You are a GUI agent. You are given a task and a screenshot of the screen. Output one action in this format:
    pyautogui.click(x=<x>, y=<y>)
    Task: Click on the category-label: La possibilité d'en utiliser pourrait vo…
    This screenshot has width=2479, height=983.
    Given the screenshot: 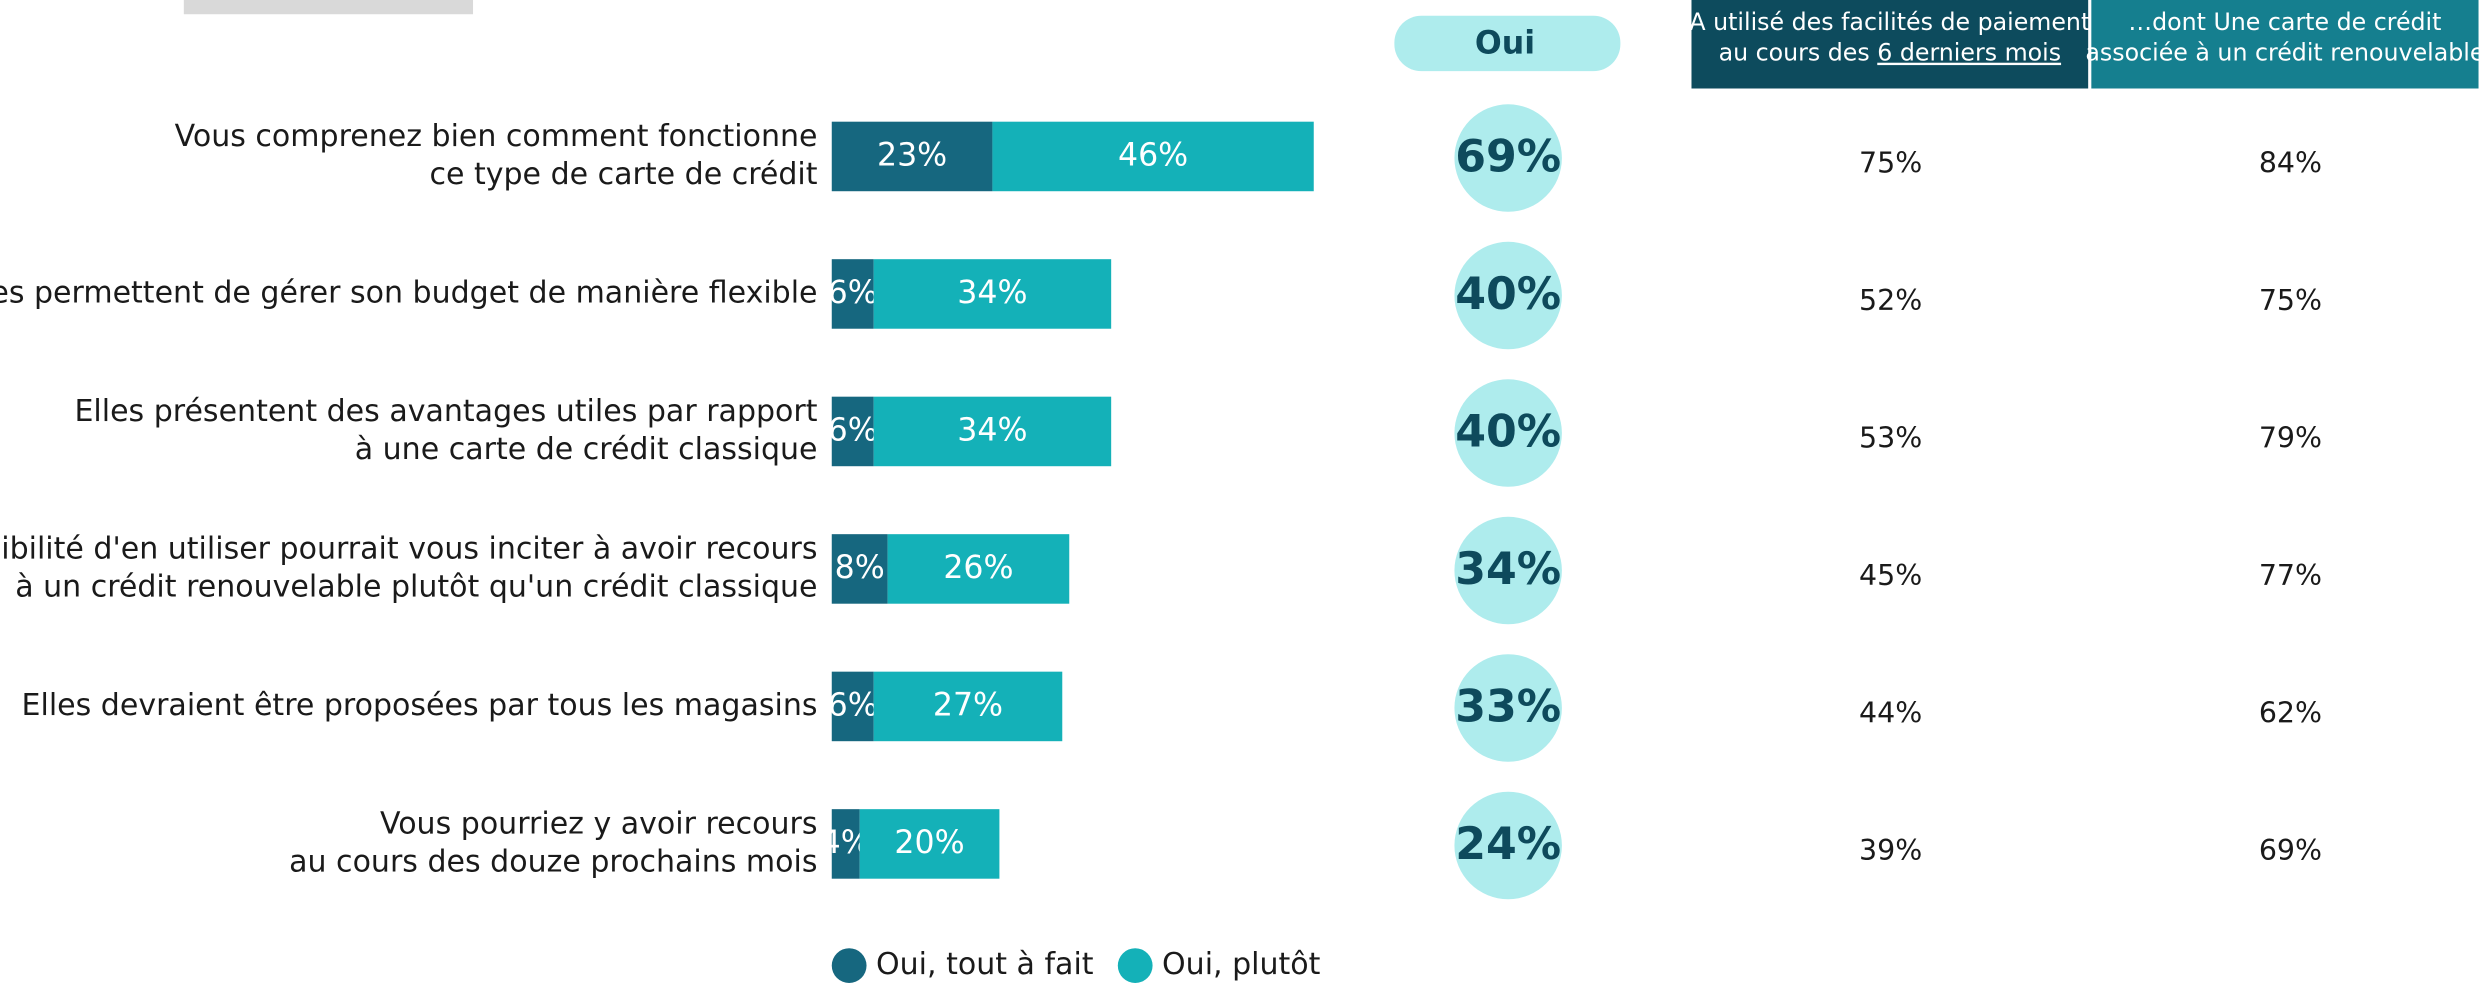 What is the action you would take?
    pyautogui.click(x=409, y=548)
    